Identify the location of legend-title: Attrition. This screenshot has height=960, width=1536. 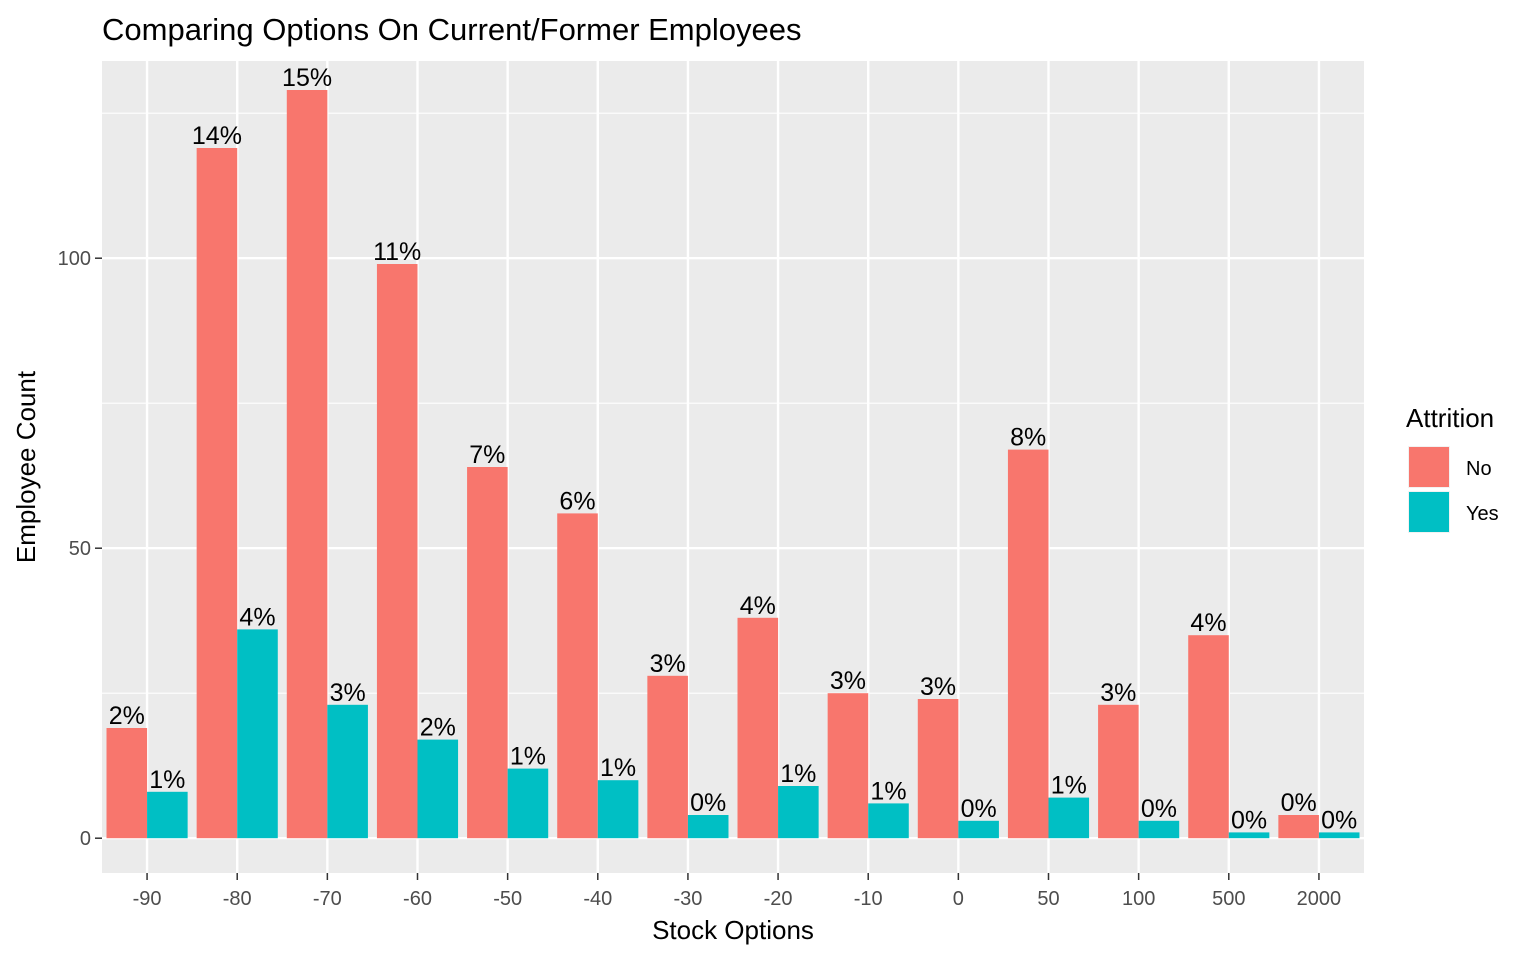
(1450, 418).